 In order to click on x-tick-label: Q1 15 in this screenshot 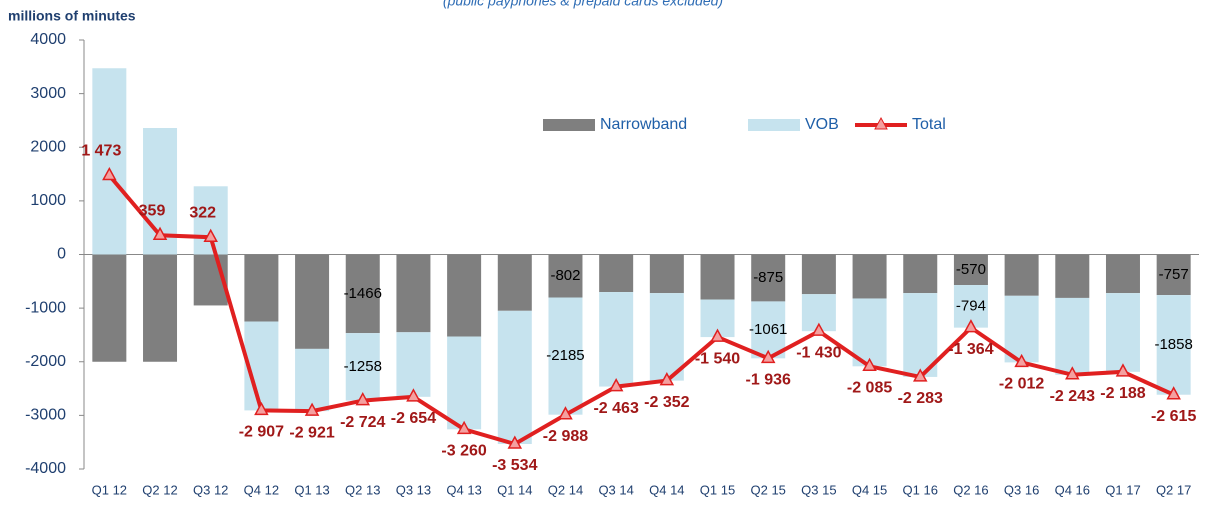, I will do `click(717, 489)`.